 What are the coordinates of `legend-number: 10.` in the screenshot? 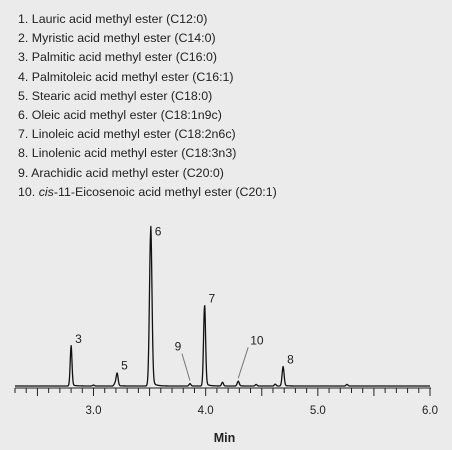 It's located at (27, 191).